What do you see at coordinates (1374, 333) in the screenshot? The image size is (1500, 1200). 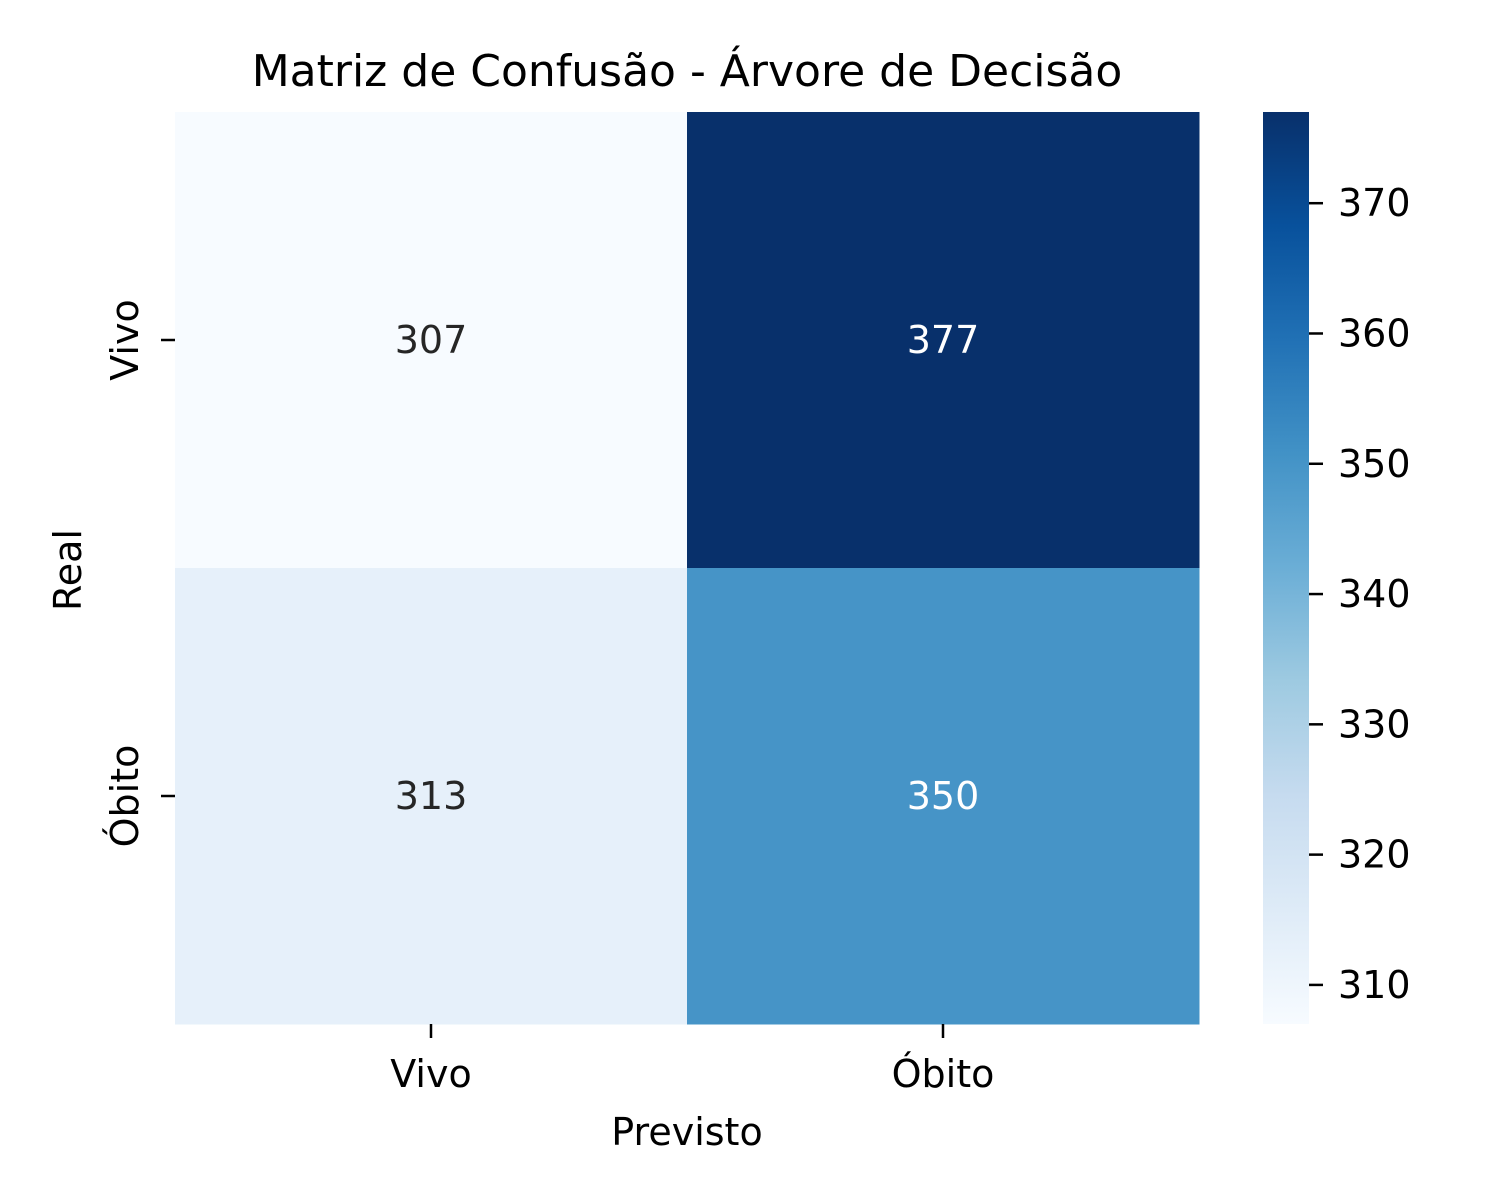 I see `colorbar-tick-label: 360` at bounding box center [1374, 333].